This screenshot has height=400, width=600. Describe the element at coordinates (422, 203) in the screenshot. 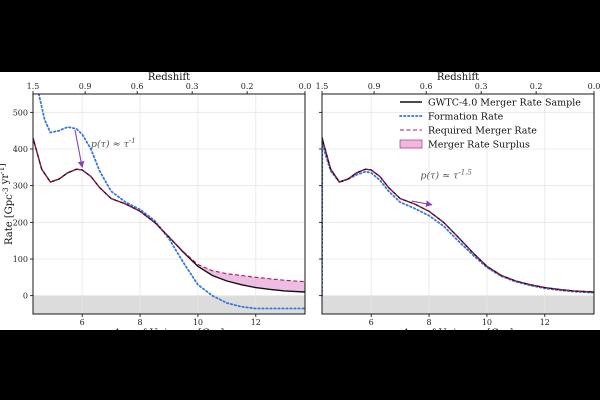

I see `right-annotation-arrow` at that location.